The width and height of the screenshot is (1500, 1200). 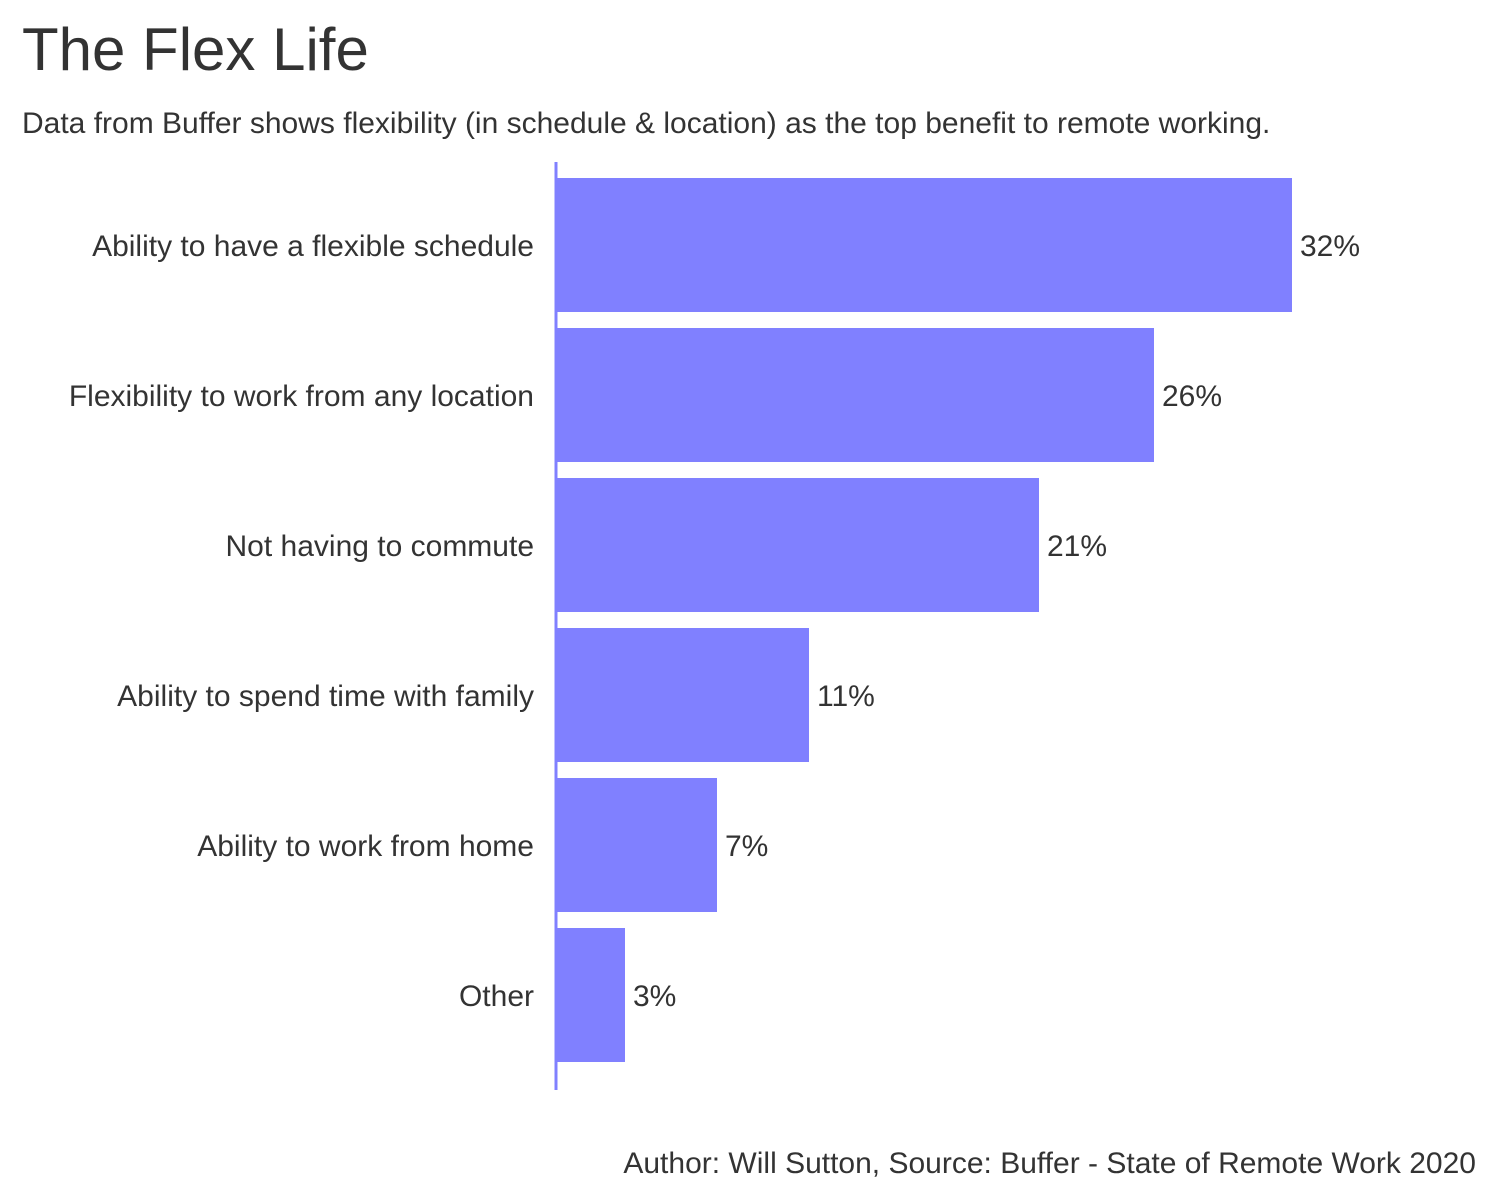 What do you see at coordinates (380, 546) in the screenshot?
I see `category-label-2: Not having to commute` at bounding box center [380, 546].